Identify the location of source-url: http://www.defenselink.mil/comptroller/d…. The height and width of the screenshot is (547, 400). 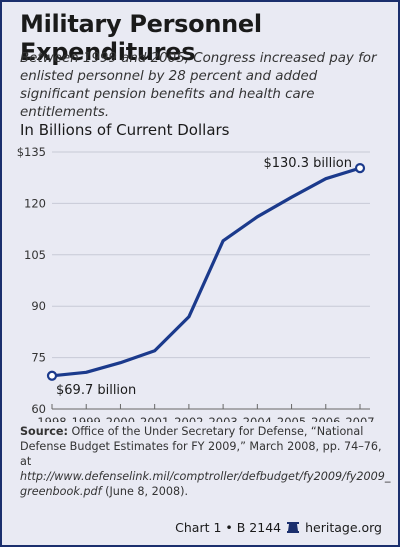
(205, 484).